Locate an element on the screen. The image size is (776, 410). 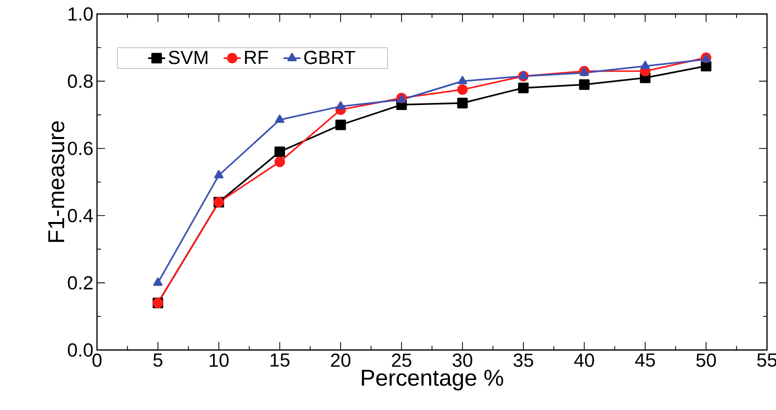
y-tick-label: 0.6 is located at coordinates (80, 149).